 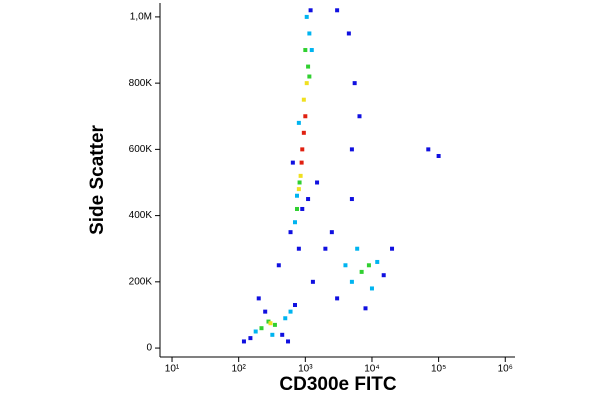 What do you see at coordinates (141, 149) in the screenshot?
I see `y-tick-label: 600K` at bounding box center [141, 149].